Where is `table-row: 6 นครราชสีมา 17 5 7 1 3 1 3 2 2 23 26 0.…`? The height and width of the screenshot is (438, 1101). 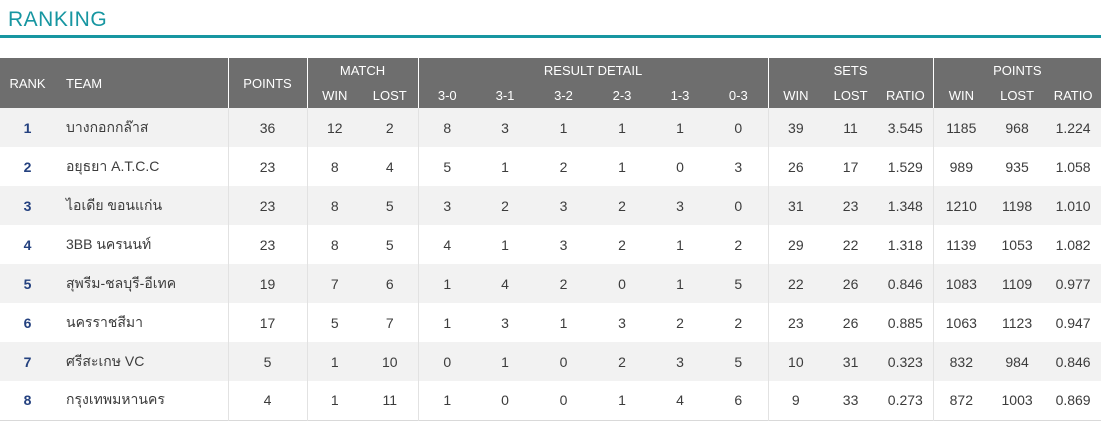 table-row: 6 นครราชสีมา 17 5 7 1 3 1 3 2 2 23 26 0.… is located at coordinates (550, 322).